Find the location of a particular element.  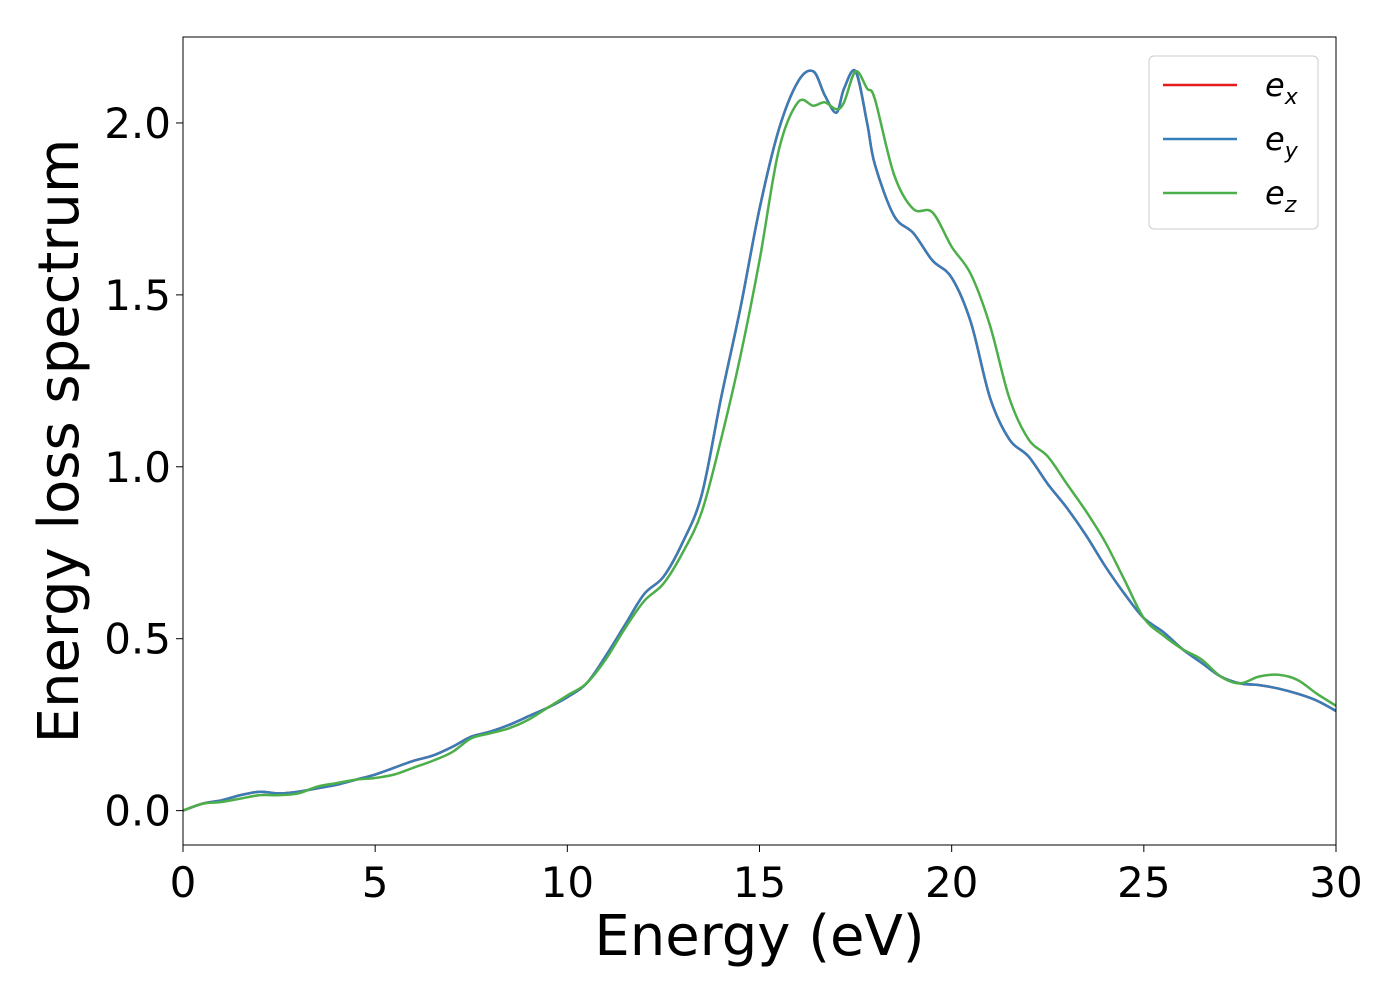

y-tick-label: 1.5 is located at coordinates (137, 295).